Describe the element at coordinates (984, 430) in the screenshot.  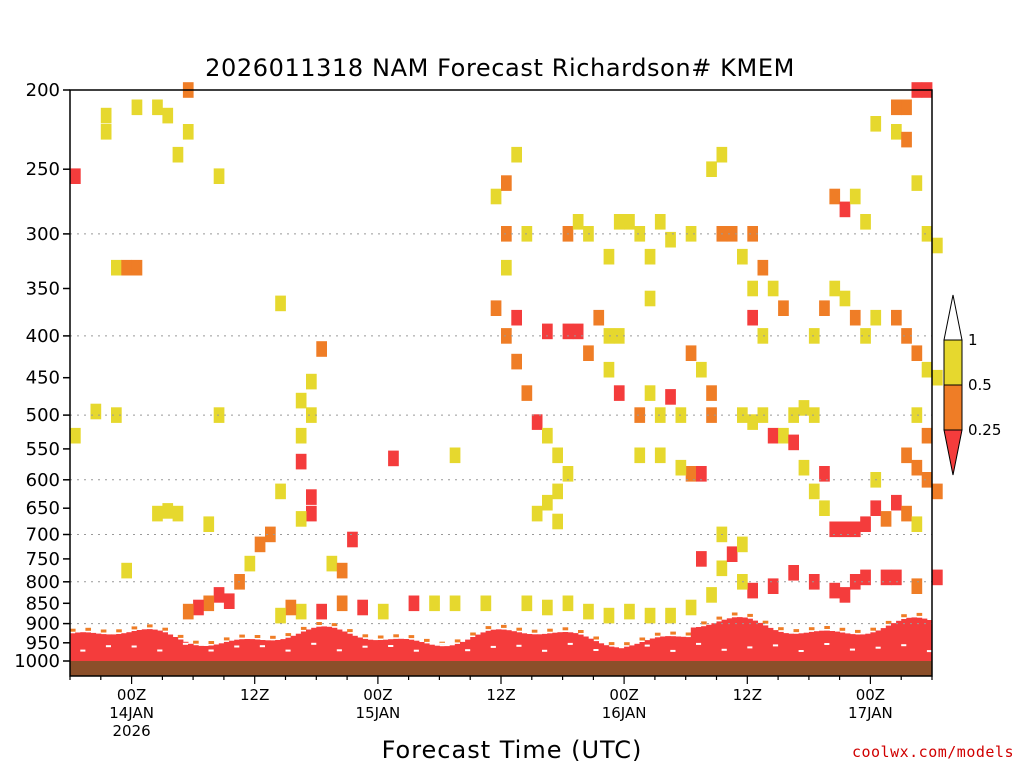
I see `colorbar-tick-label: 0.25` at that location.